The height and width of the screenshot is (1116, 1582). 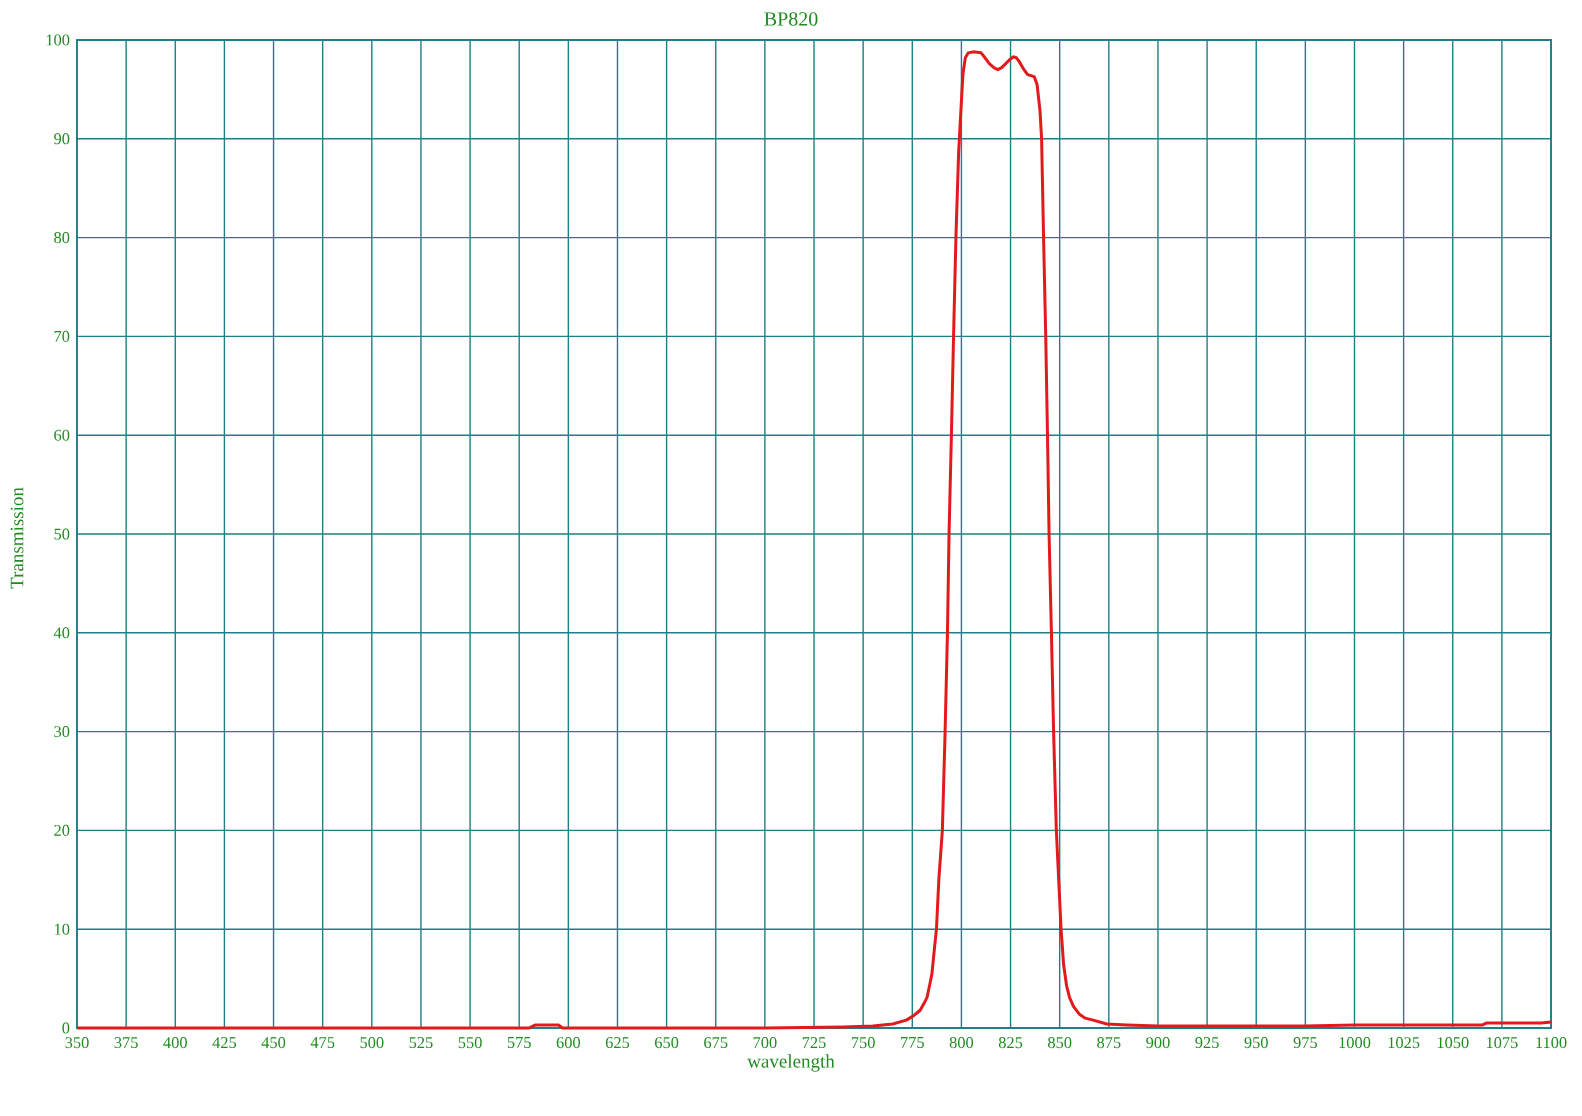 What do you see at coordinates (62, 929) in the screenshot?
I see `y-tick-label: 10` at bounding box center [62, 929].